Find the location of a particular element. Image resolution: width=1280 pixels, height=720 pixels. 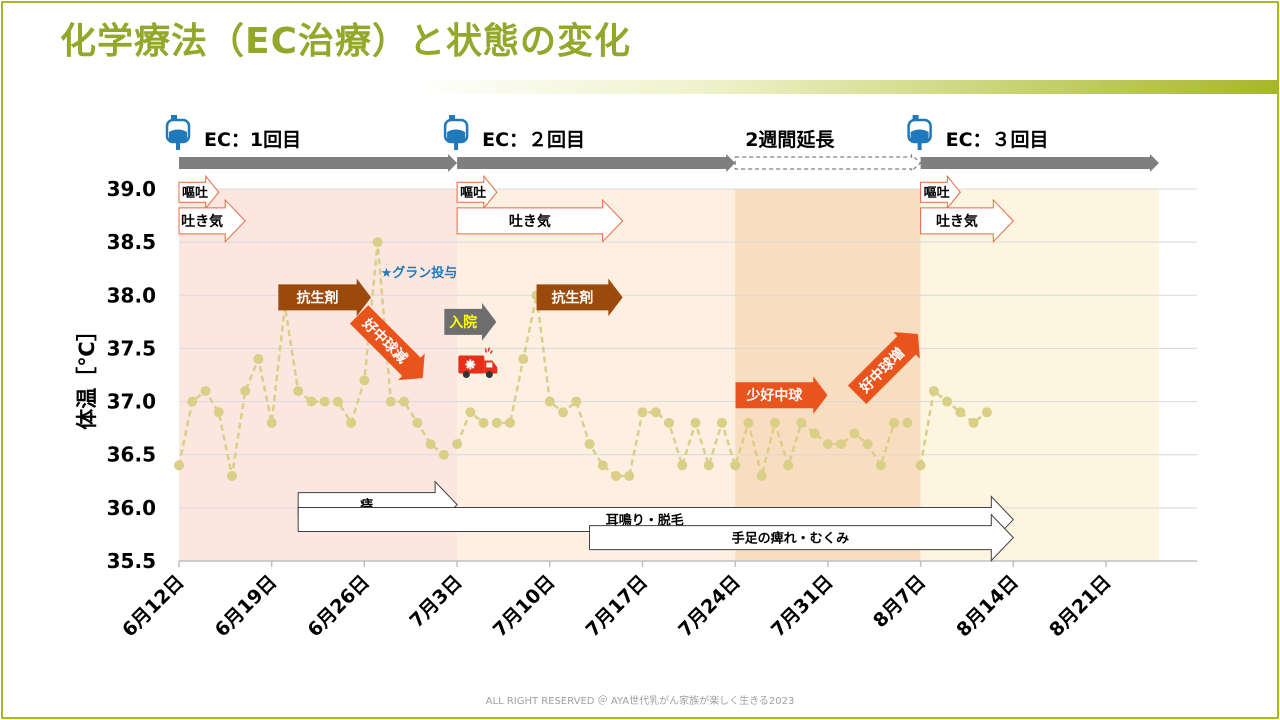

timeline-arrow-extension is located at coordinates (828, 163).